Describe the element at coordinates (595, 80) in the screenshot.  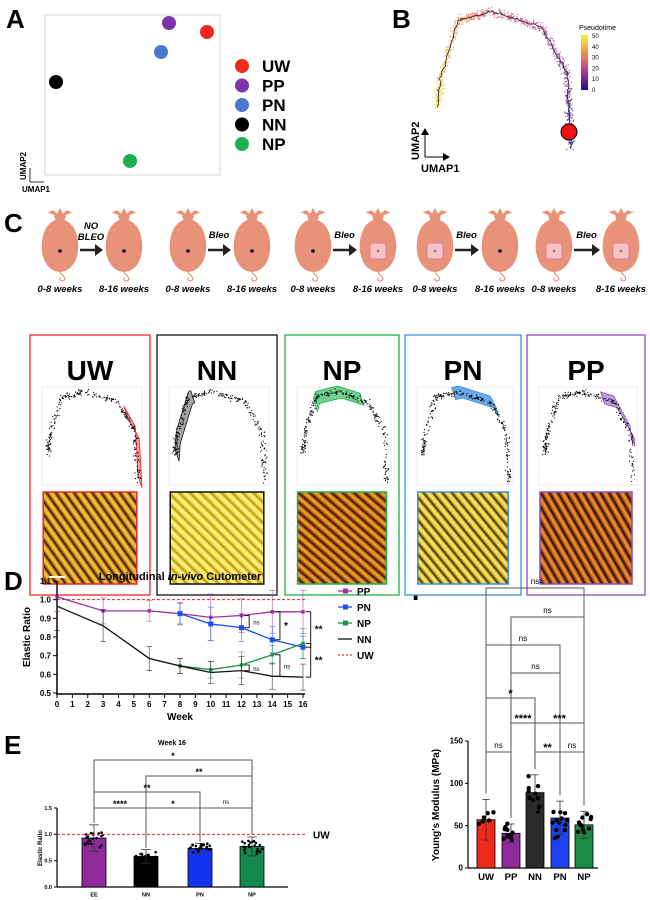
I see `colorbar-tick: 10` at that location.